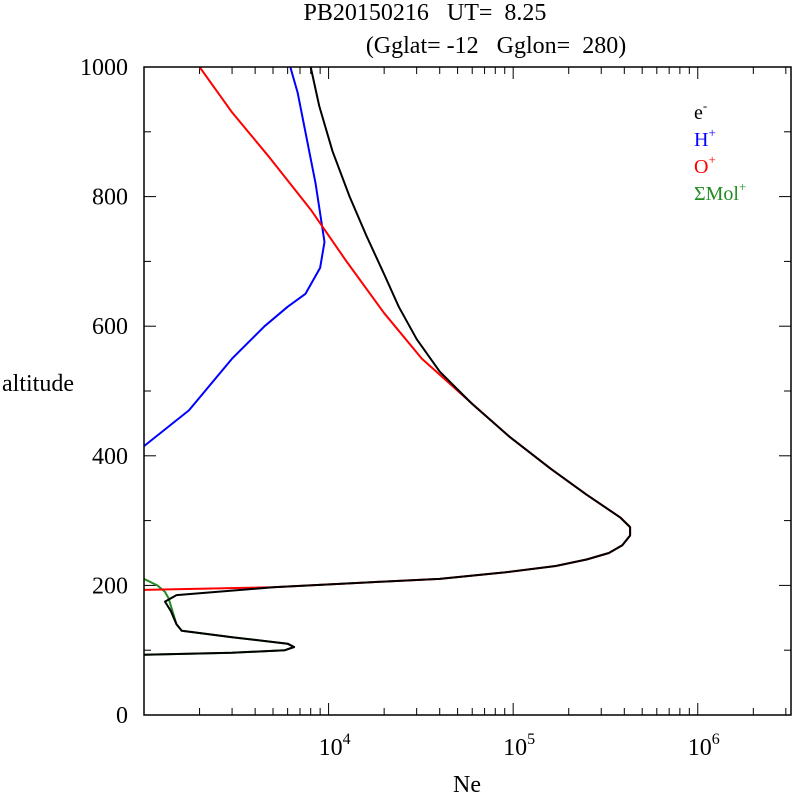 The width and height of the screenshot is (792, 796). I want to click on chart-title-line2: (Gglat= -12 Gglon= 280), so click(496, 46).